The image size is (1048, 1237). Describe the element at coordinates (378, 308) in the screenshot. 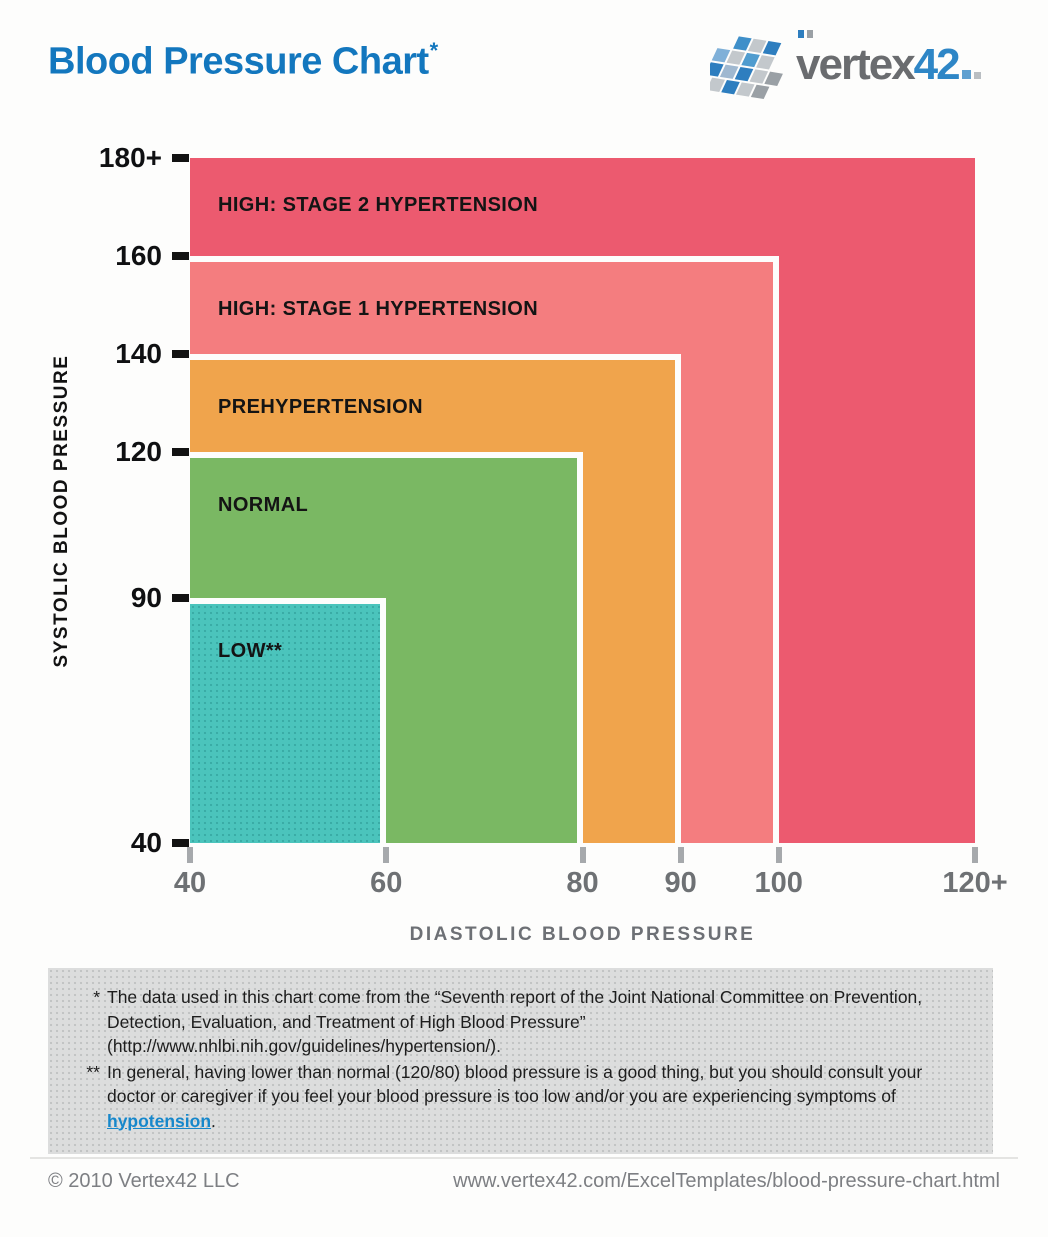

I see `region-label: HIGH: STAGE 1 HYPERTENSION` at that location.